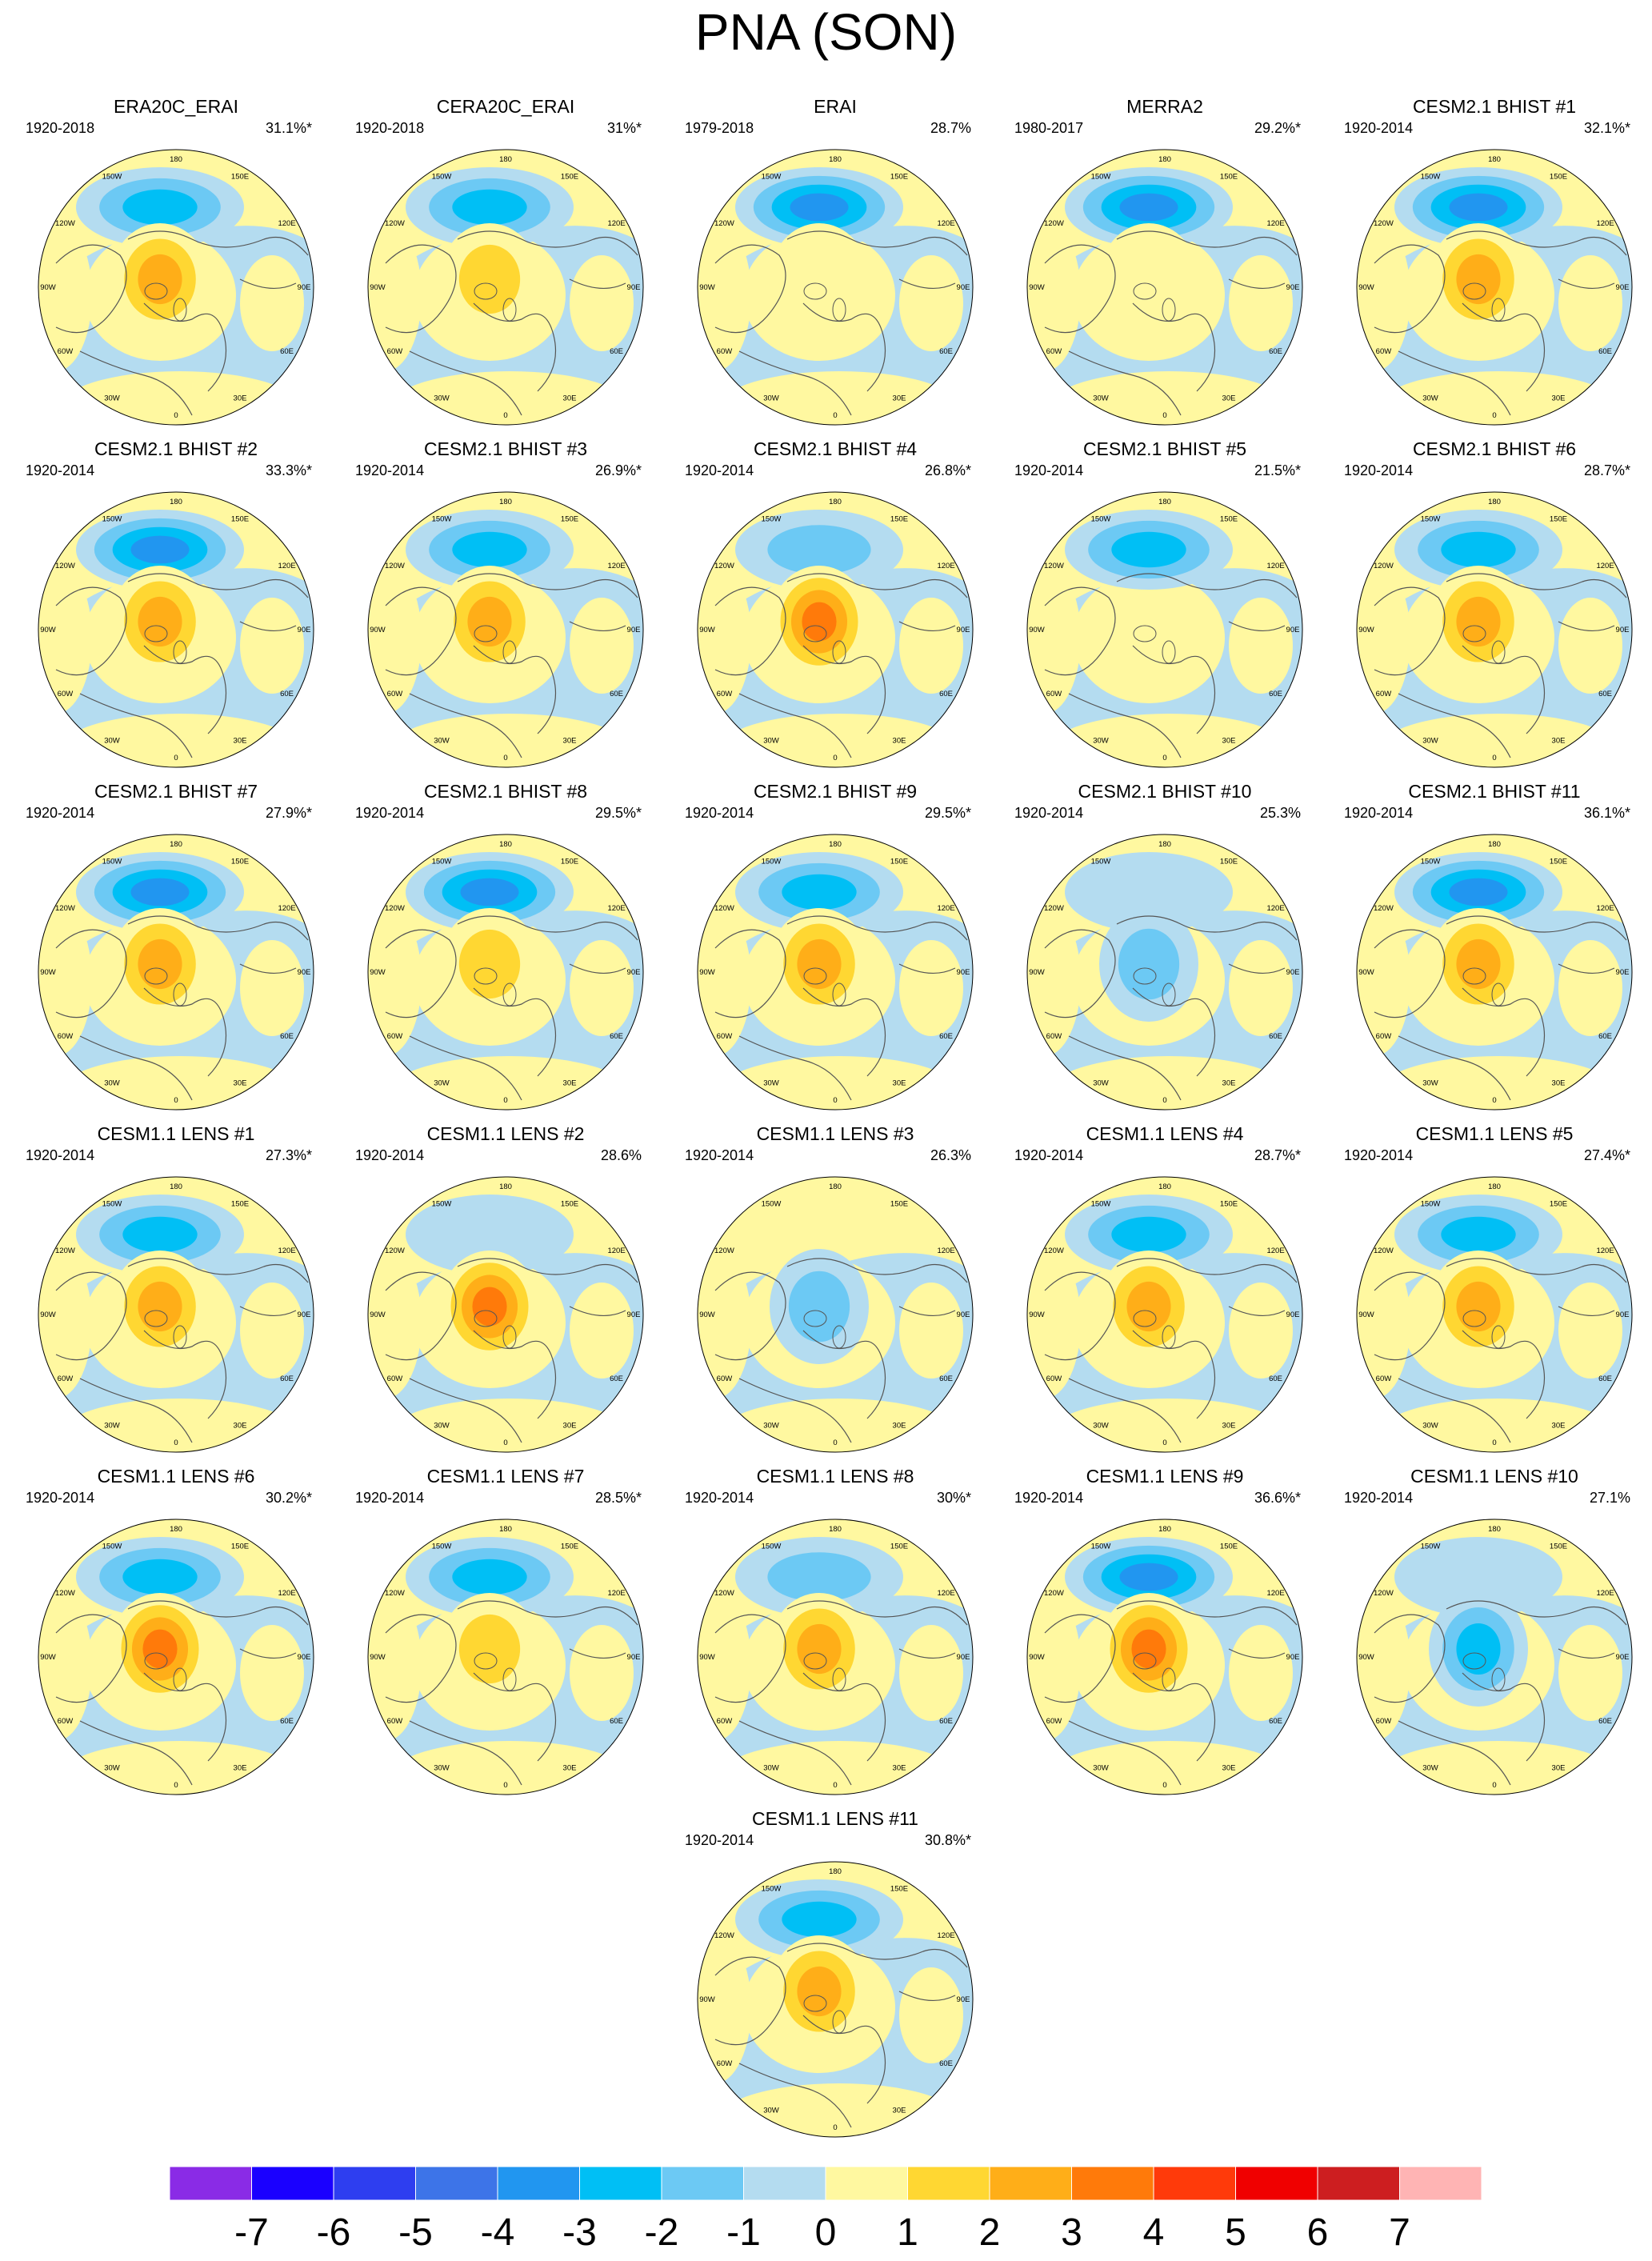 Image resolution: width=1652 pixels, height=2261 pixels. What do you see at coordinates (1609, 1498) in the screenshot?
I see `panel-variance: 27.1%` at bounding box center [1609, 1498].